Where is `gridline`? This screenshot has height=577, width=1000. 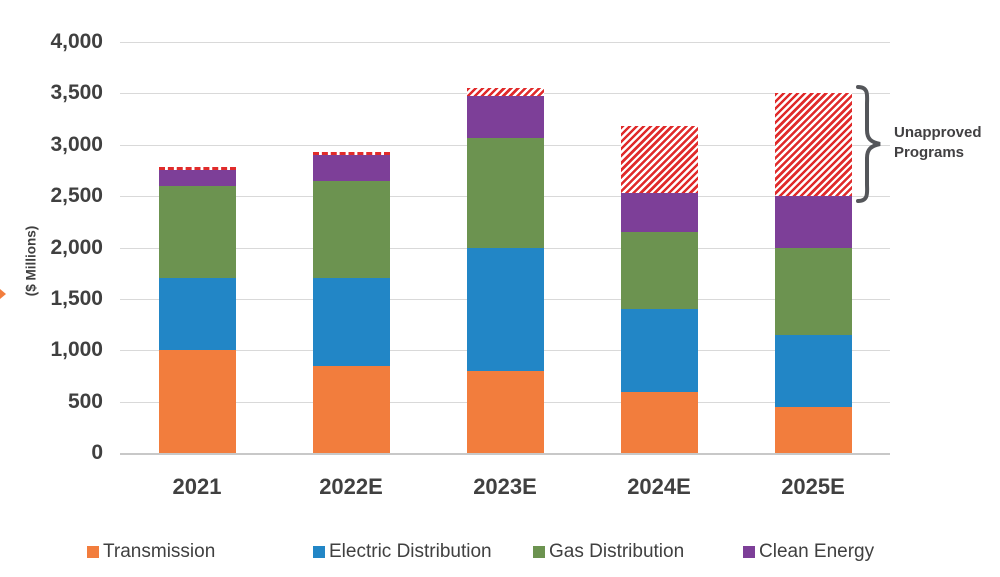 gridline is located at coordinates (505, 42).